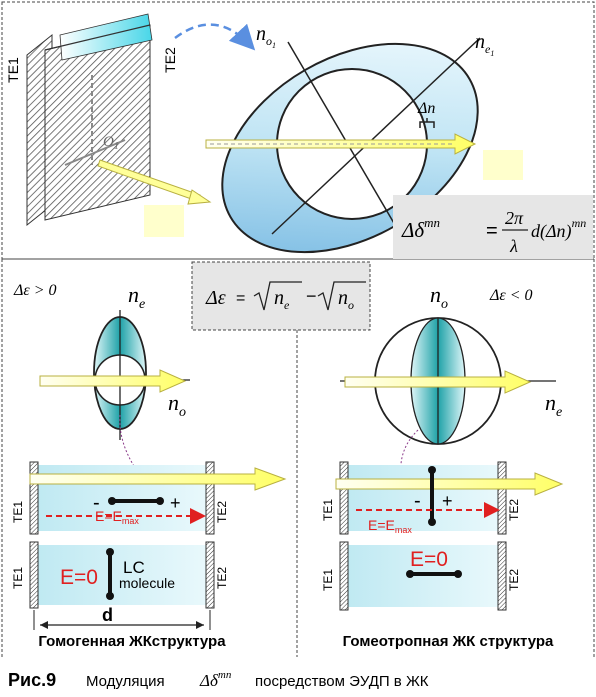 The image size is (596, 697). I want to click on plate-label-te2: TE2, so click(170, 60).